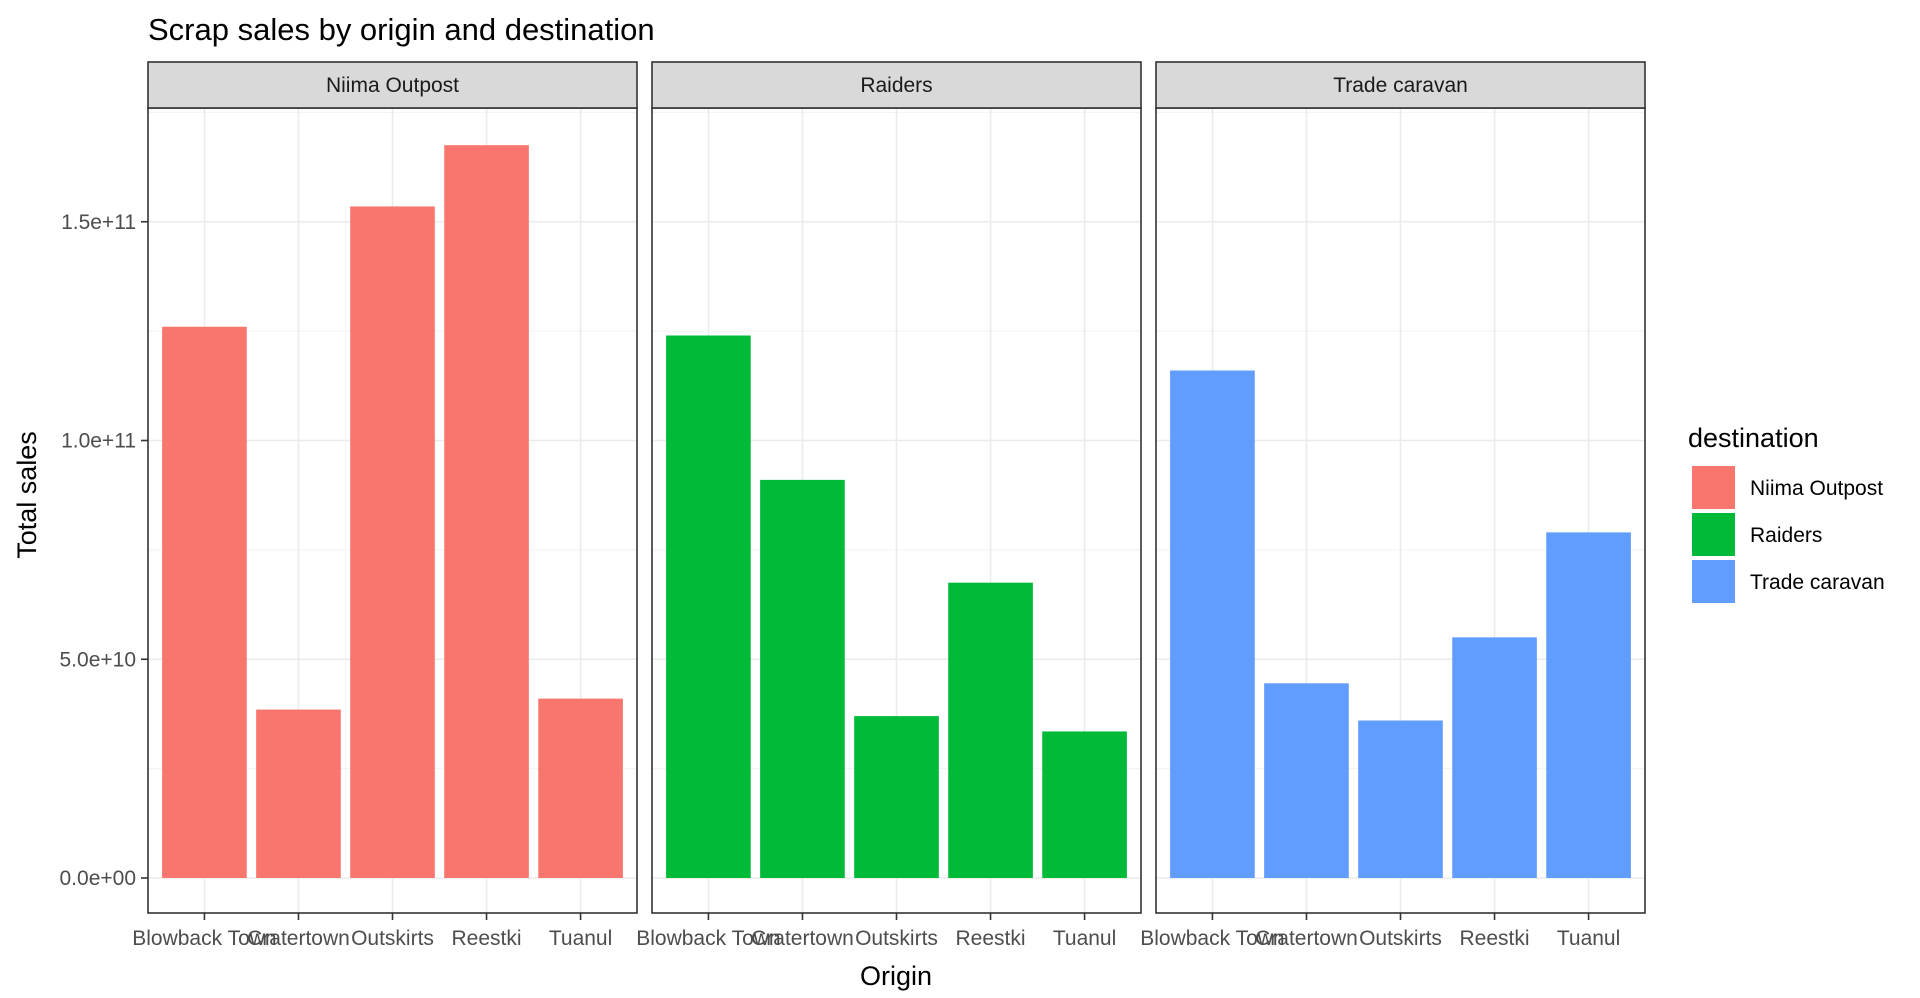  Describe the element at coordinates (98, 878) in the screenshot. I see `y-tick-label: 0.0e+00` at that location.